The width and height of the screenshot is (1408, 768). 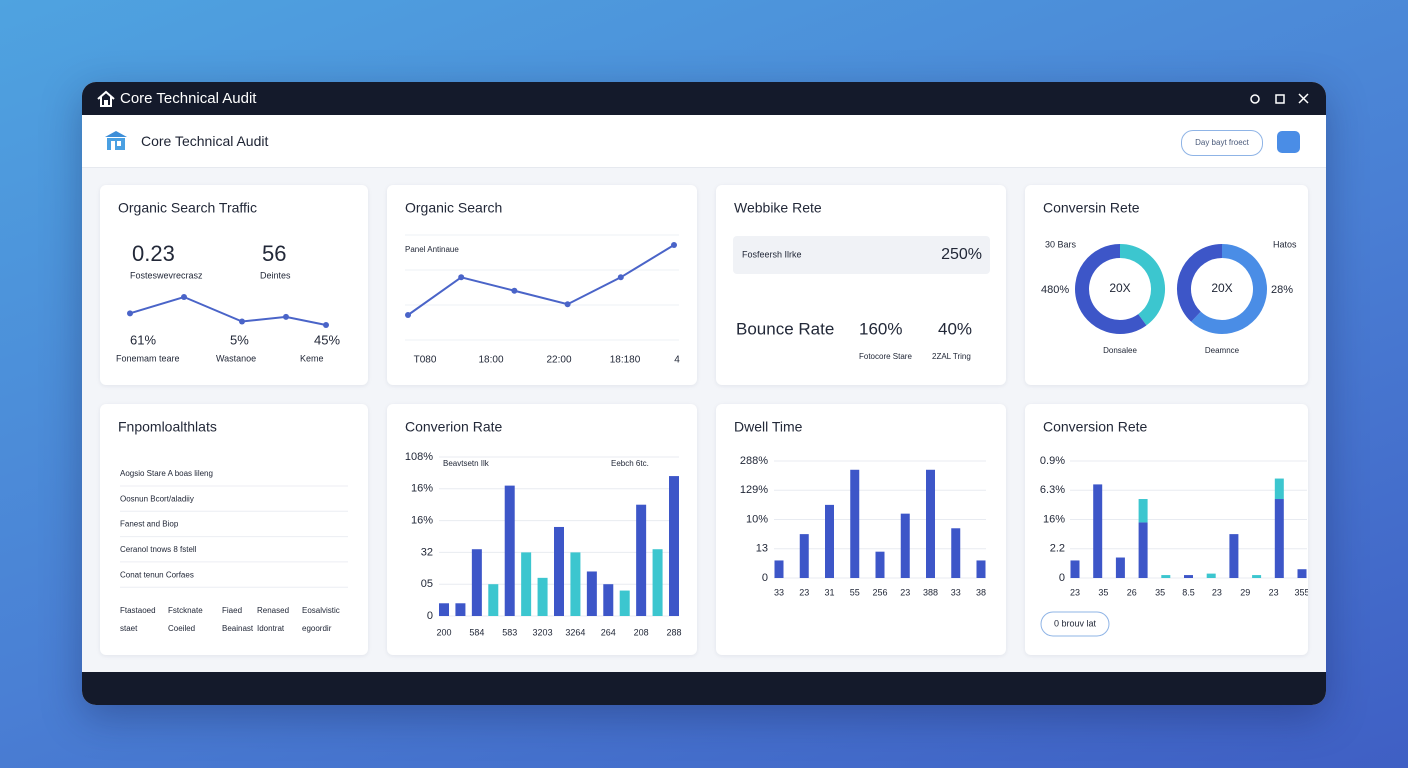 I want to click on pill-button, so click(x=1075, y=624).